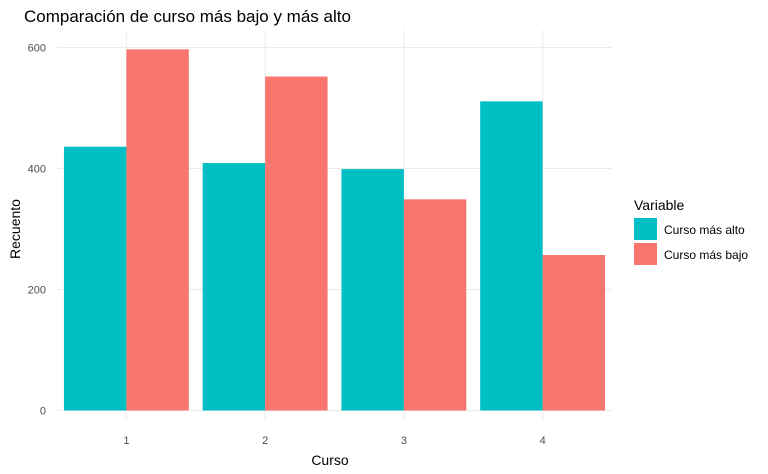  Describe the element at coordinates (659, 205) in the screenshot. I see `legend-title: Variable` at that location.